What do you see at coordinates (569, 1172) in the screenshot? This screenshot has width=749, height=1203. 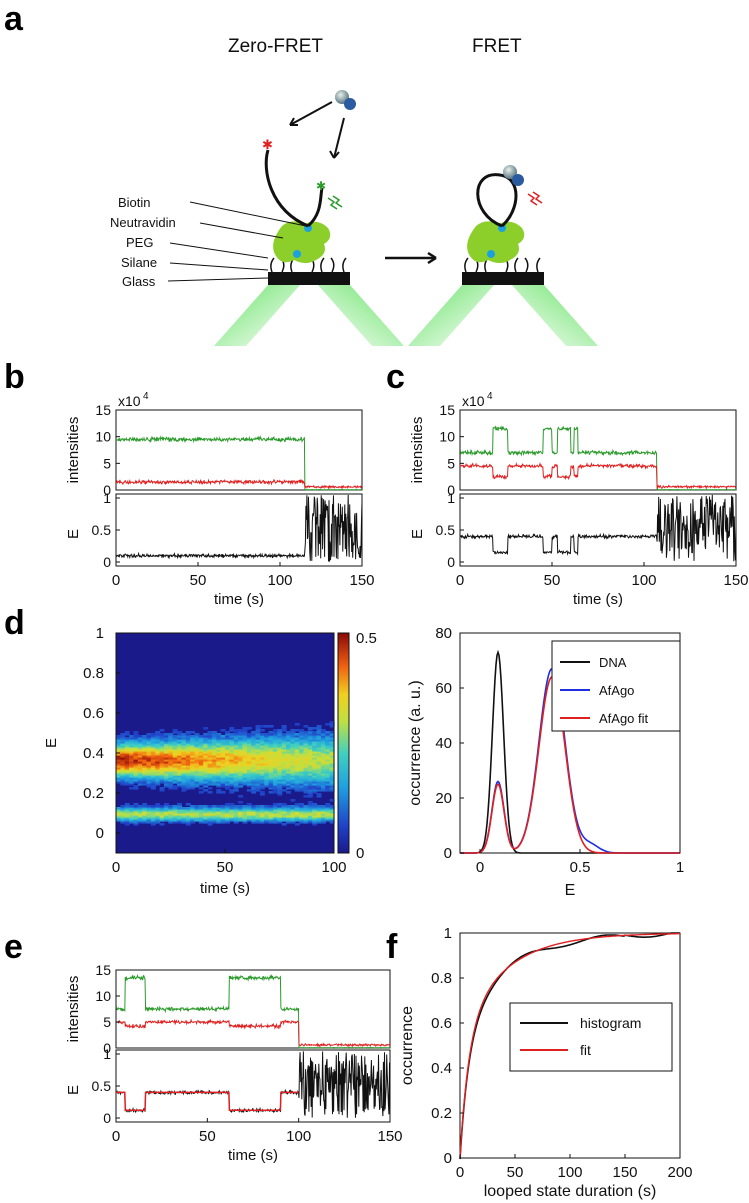 I see `cdf-x-ticklabel-2: 100` at bounding box center [569, 1172].